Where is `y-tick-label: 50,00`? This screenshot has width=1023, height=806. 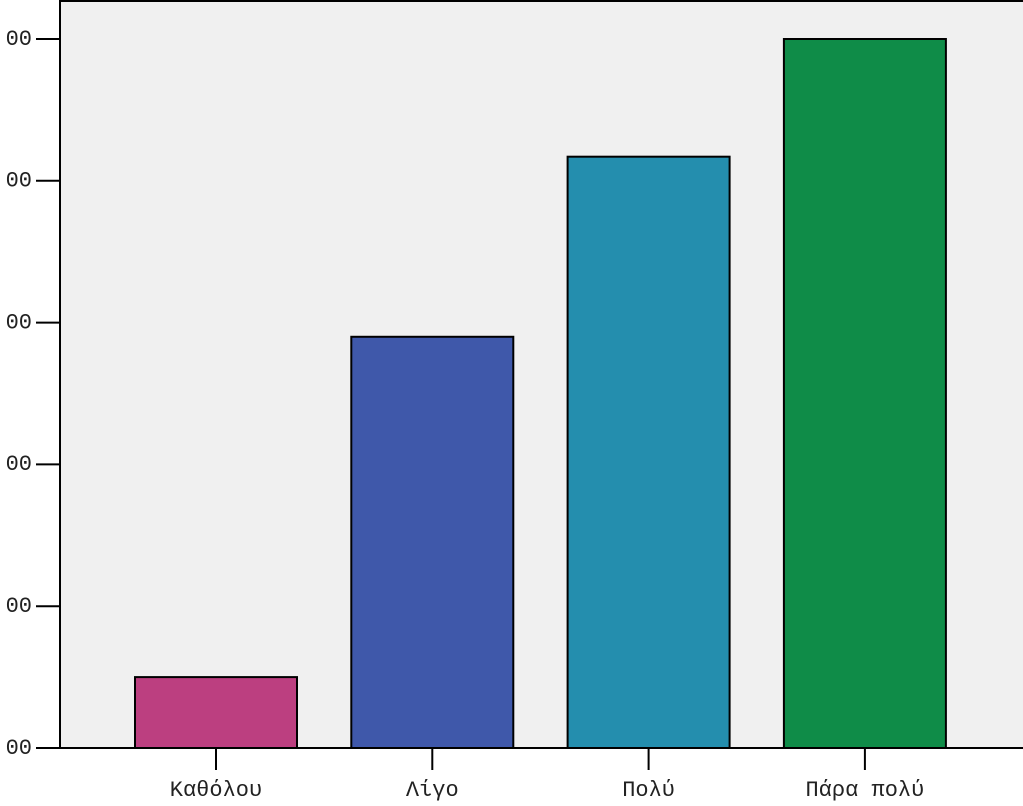
y-tick-label: 50,00 is located at coordinates (16, 39).